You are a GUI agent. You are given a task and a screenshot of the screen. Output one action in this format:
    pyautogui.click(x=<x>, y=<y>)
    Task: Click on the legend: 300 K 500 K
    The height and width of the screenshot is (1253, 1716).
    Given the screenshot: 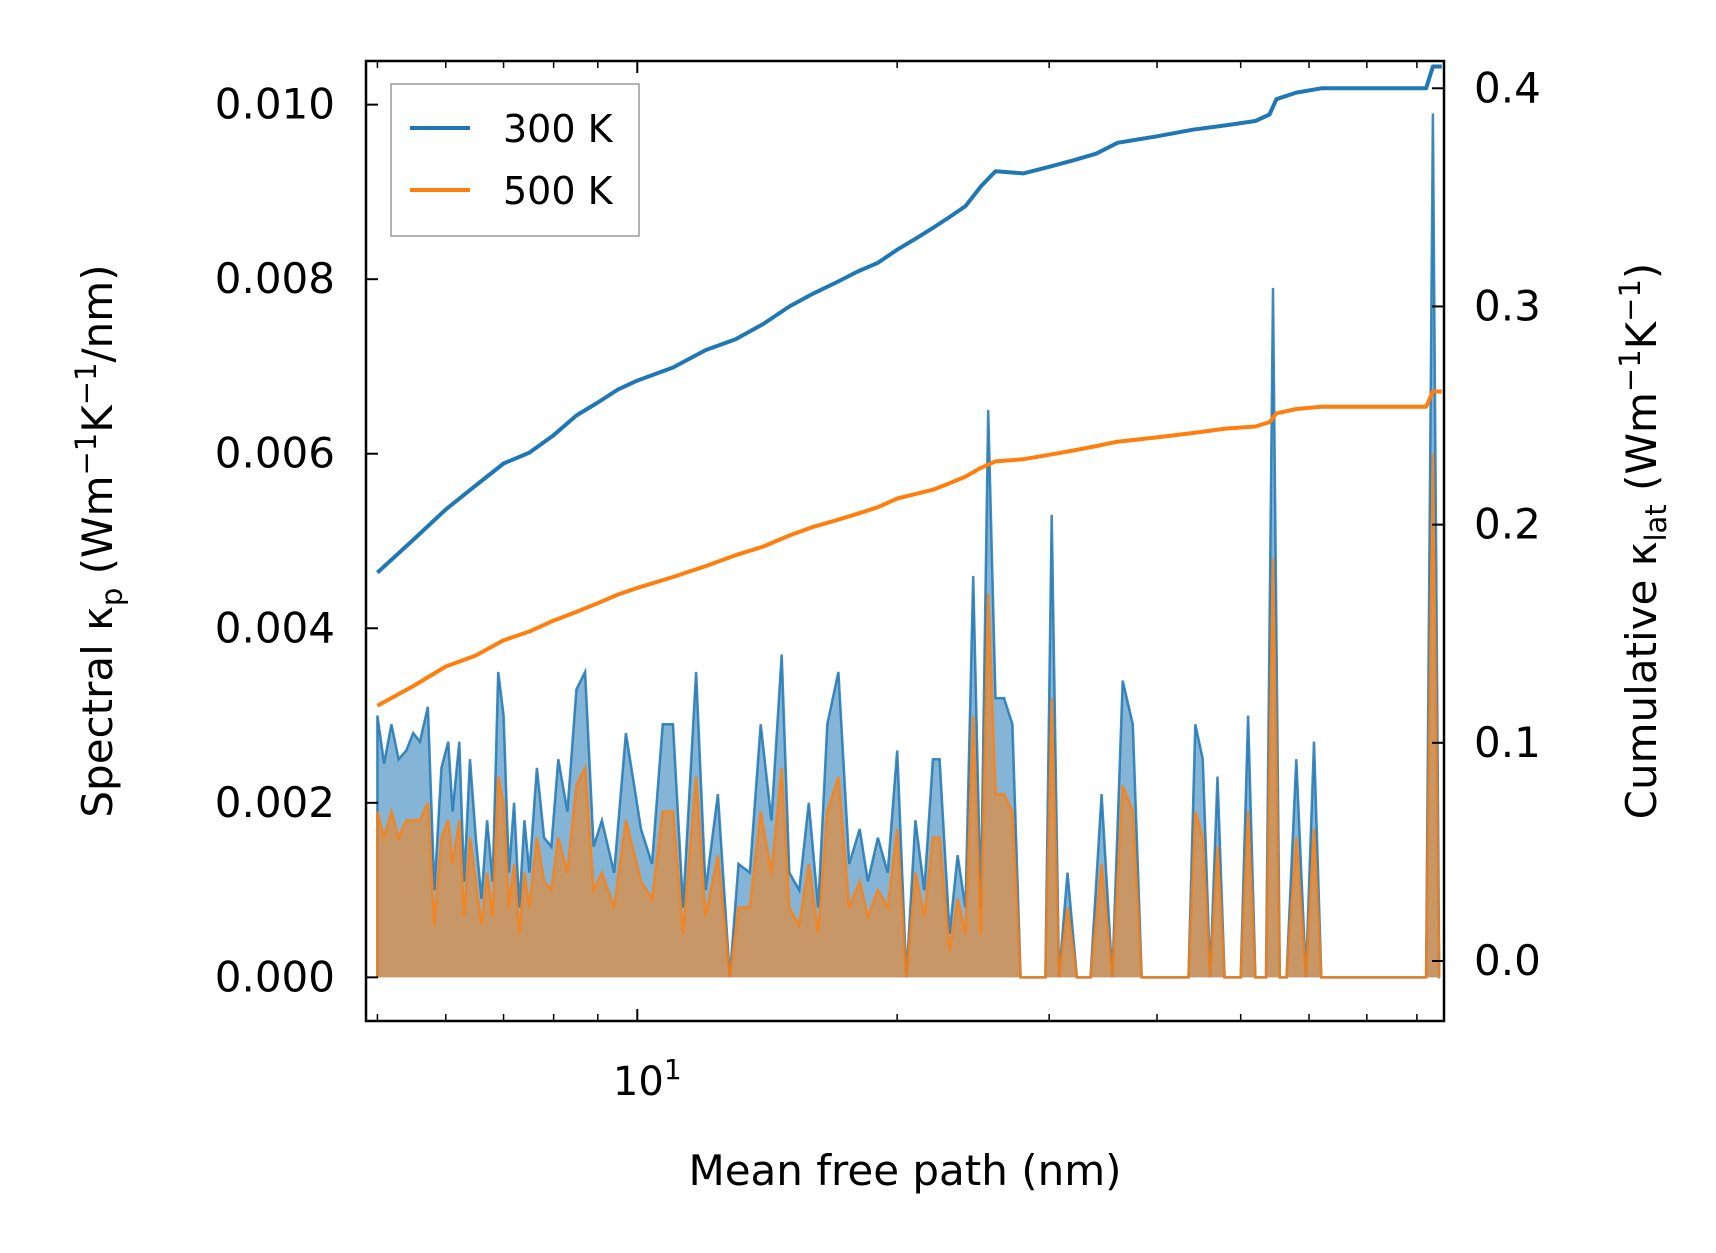 What is the action you would take?
    pyautogui.click(x=515, y=160)
    